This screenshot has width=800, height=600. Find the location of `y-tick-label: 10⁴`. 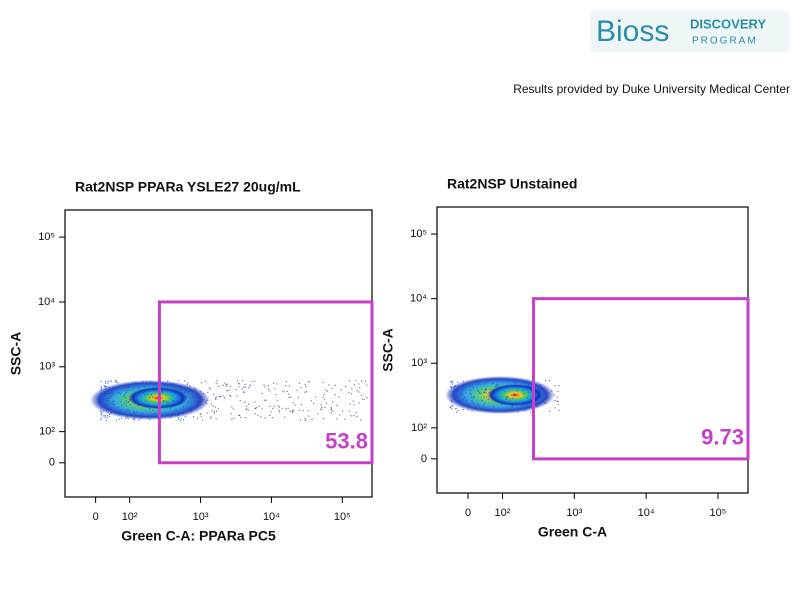

y-tick-label: 10⁴ is located at coordinates (418, 299).